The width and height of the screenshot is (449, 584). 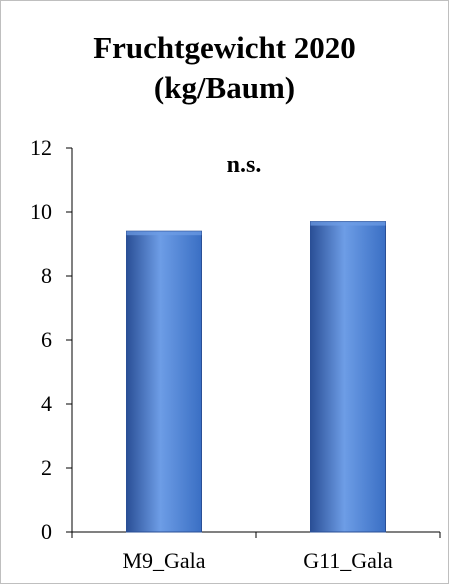 I want to click on y-tick-label: 6, so click(x=46, y=339).